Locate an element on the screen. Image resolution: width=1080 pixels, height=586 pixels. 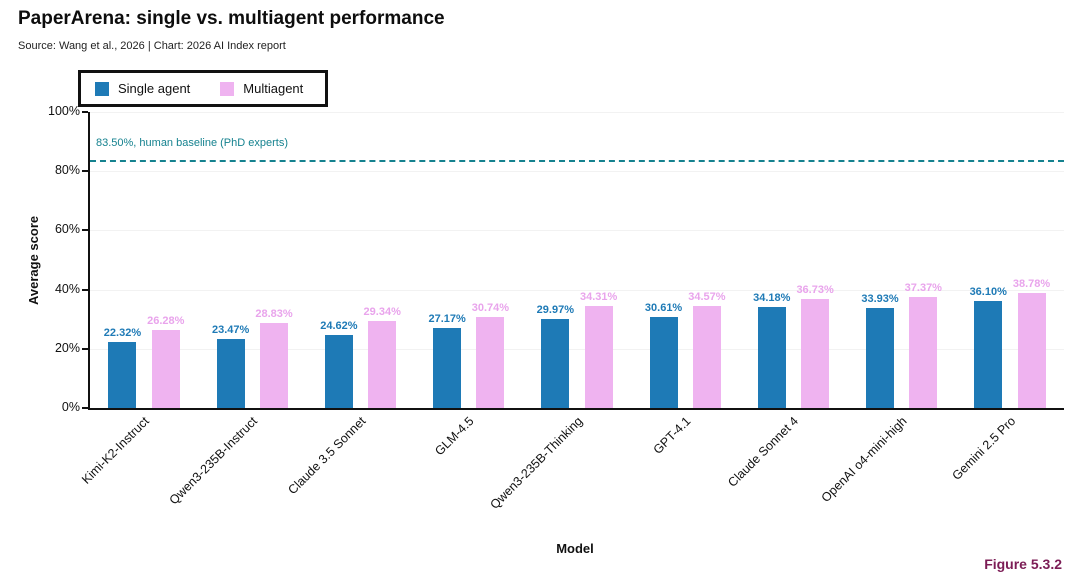
bar-column-multiagent: 30.74% is located at coordinates (490, 355).